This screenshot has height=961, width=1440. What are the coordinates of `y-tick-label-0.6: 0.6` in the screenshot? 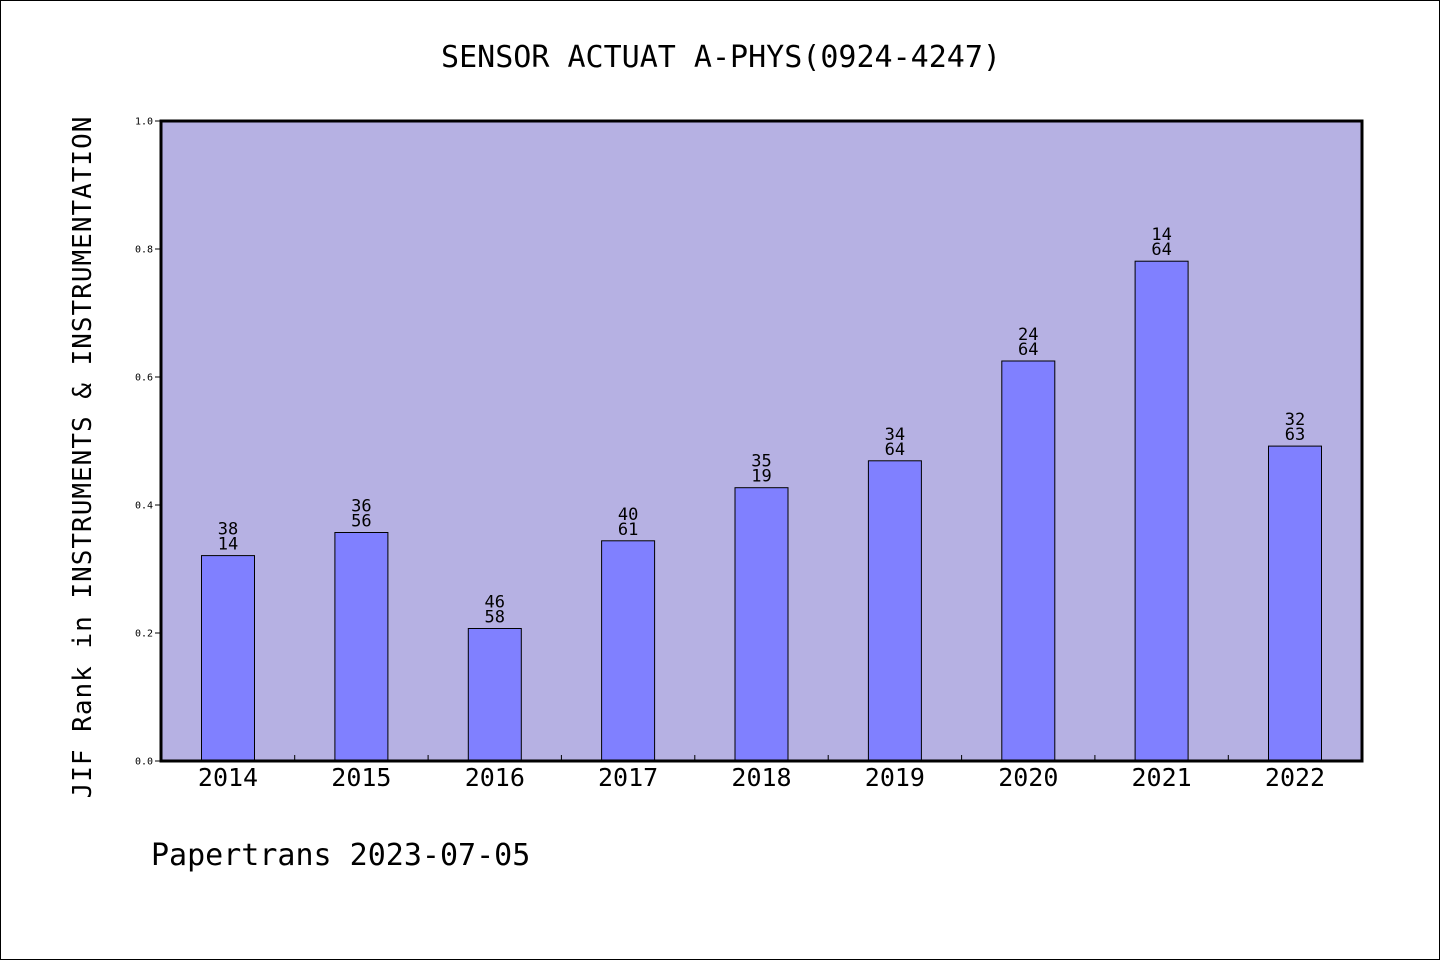 It's located at (144, 378).